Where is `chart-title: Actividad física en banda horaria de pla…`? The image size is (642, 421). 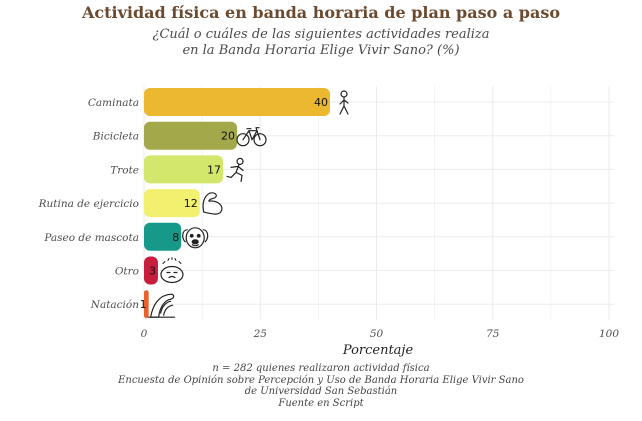 chart-title: Actividad física en banda horaria de pla… is located at coordinates (321, 12).